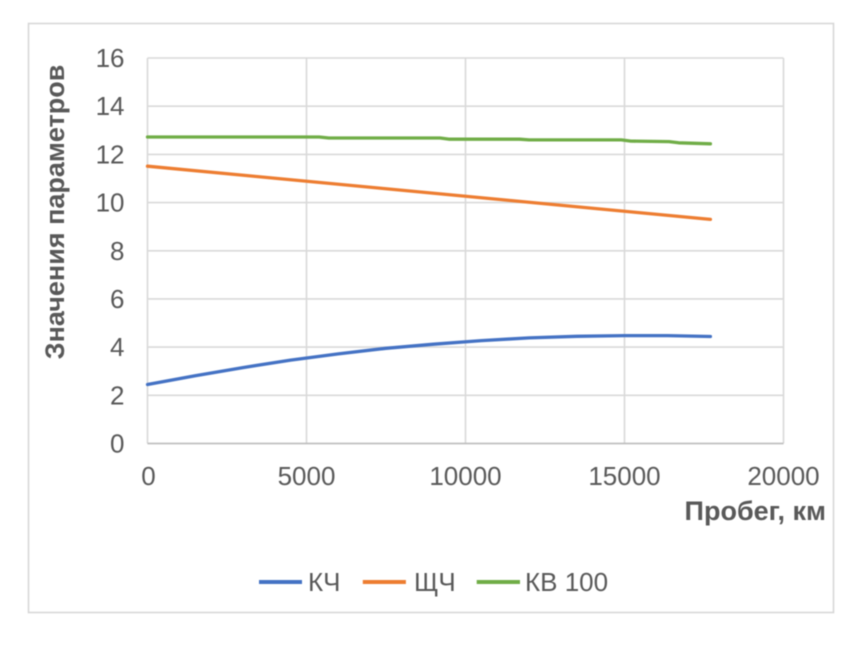 Image resolution: width=868 pixels, height=656 pixels. I want to click on svg-text: 8, so click(117, 251).